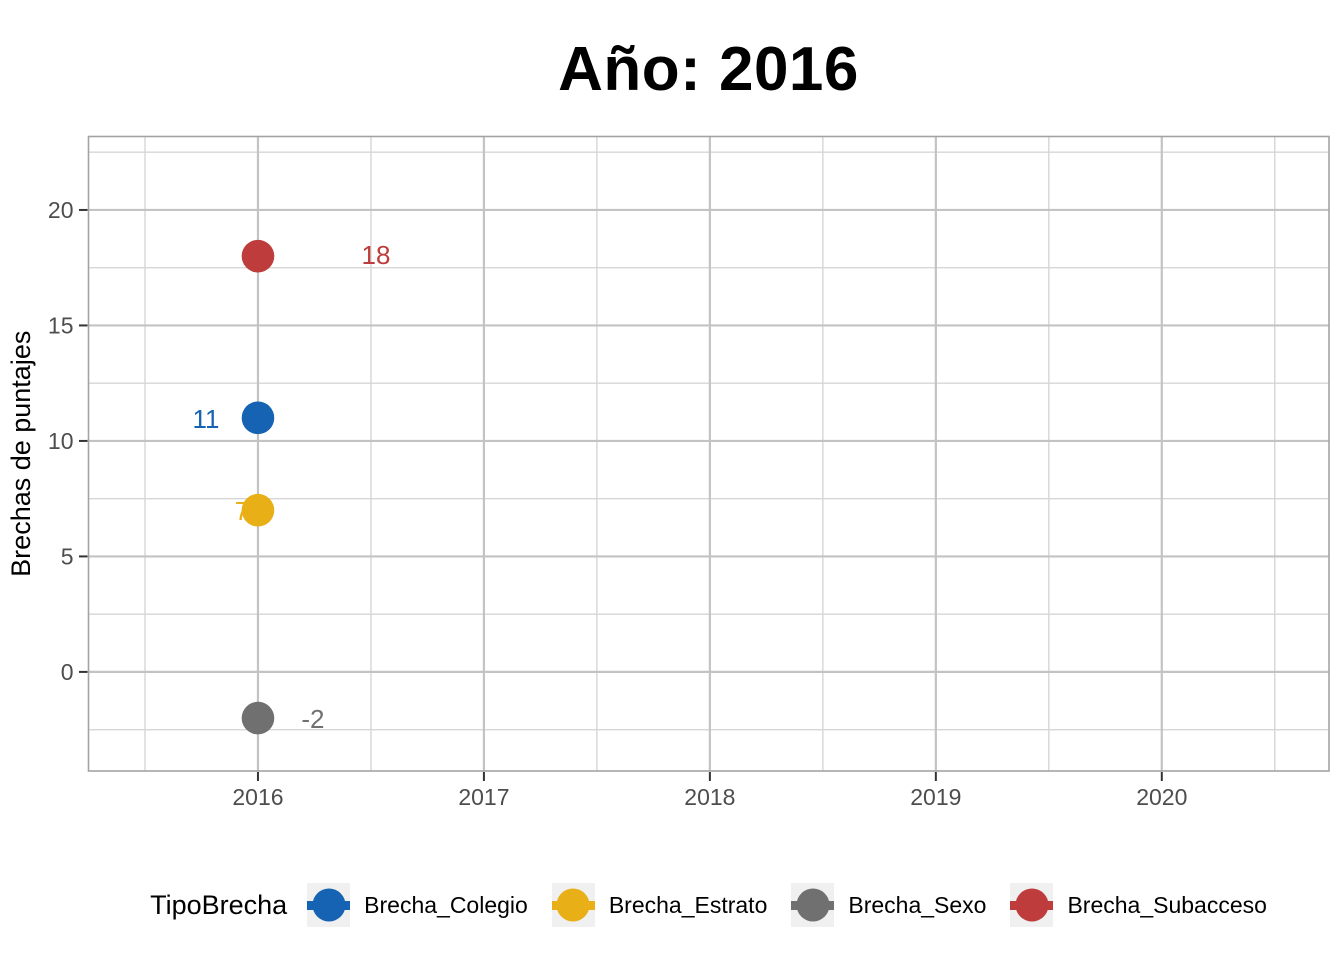  What do you see at coordinates (67, 672) in the screenshot?
I see `y-tick-label: 0` at bounding box center [67, 672].